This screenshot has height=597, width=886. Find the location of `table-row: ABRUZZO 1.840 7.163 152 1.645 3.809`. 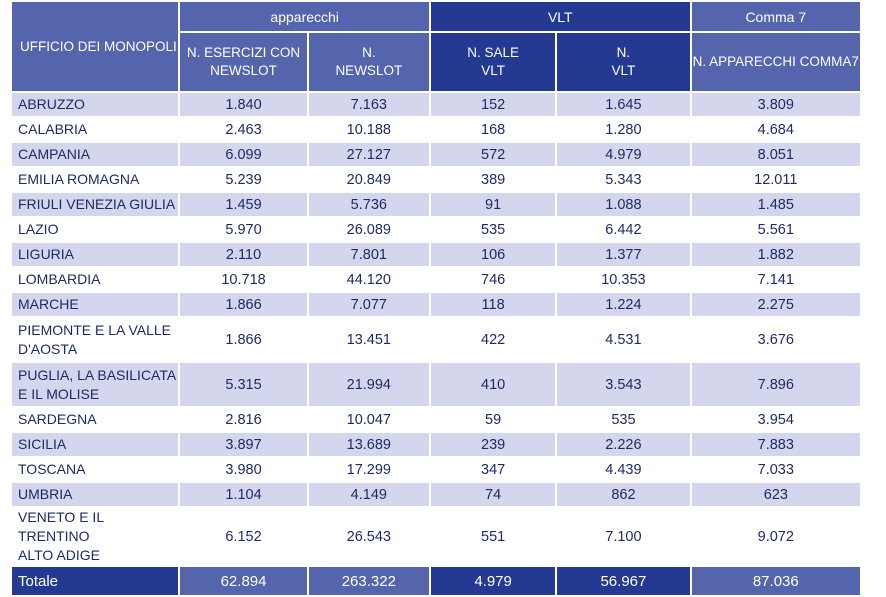

table-row: ABRUZZO 1.840 7.163 152 1.645 3.809 is located at coordinates (436, 104).